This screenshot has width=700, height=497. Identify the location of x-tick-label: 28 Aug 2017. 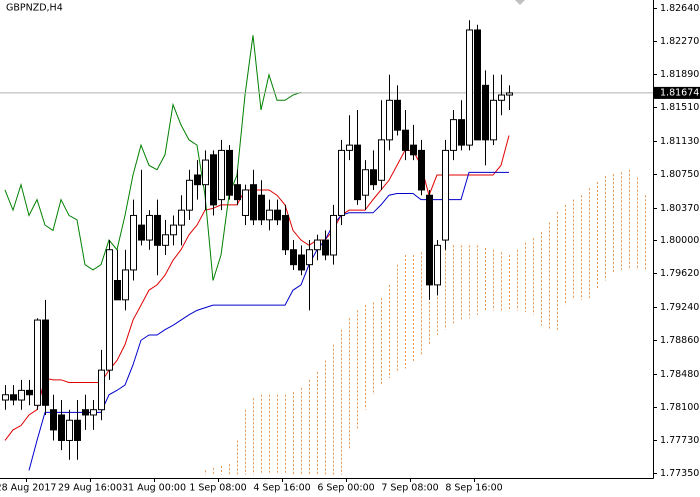
(28, 488).